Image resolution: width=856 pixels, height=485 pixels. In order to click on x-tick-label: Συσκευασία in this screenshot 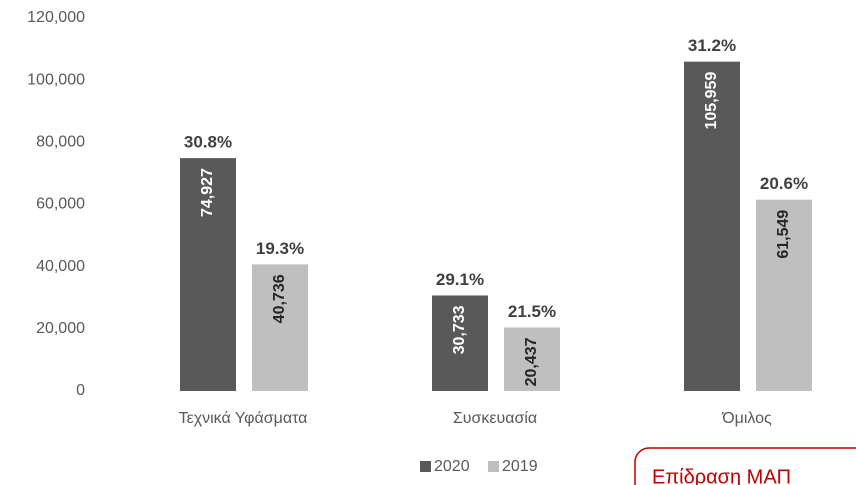, I will do `click(495, 418)`.